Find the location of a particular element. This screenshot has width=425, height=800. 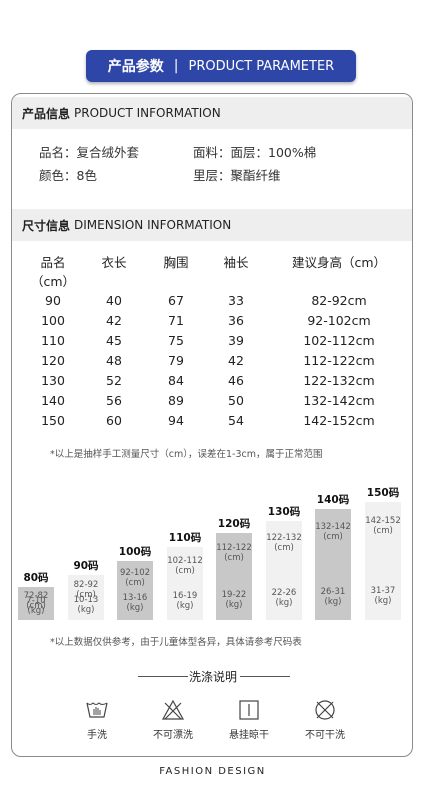

wash-item-hang-dry: 悬挂晾干 is located at coordinates (249, 719).